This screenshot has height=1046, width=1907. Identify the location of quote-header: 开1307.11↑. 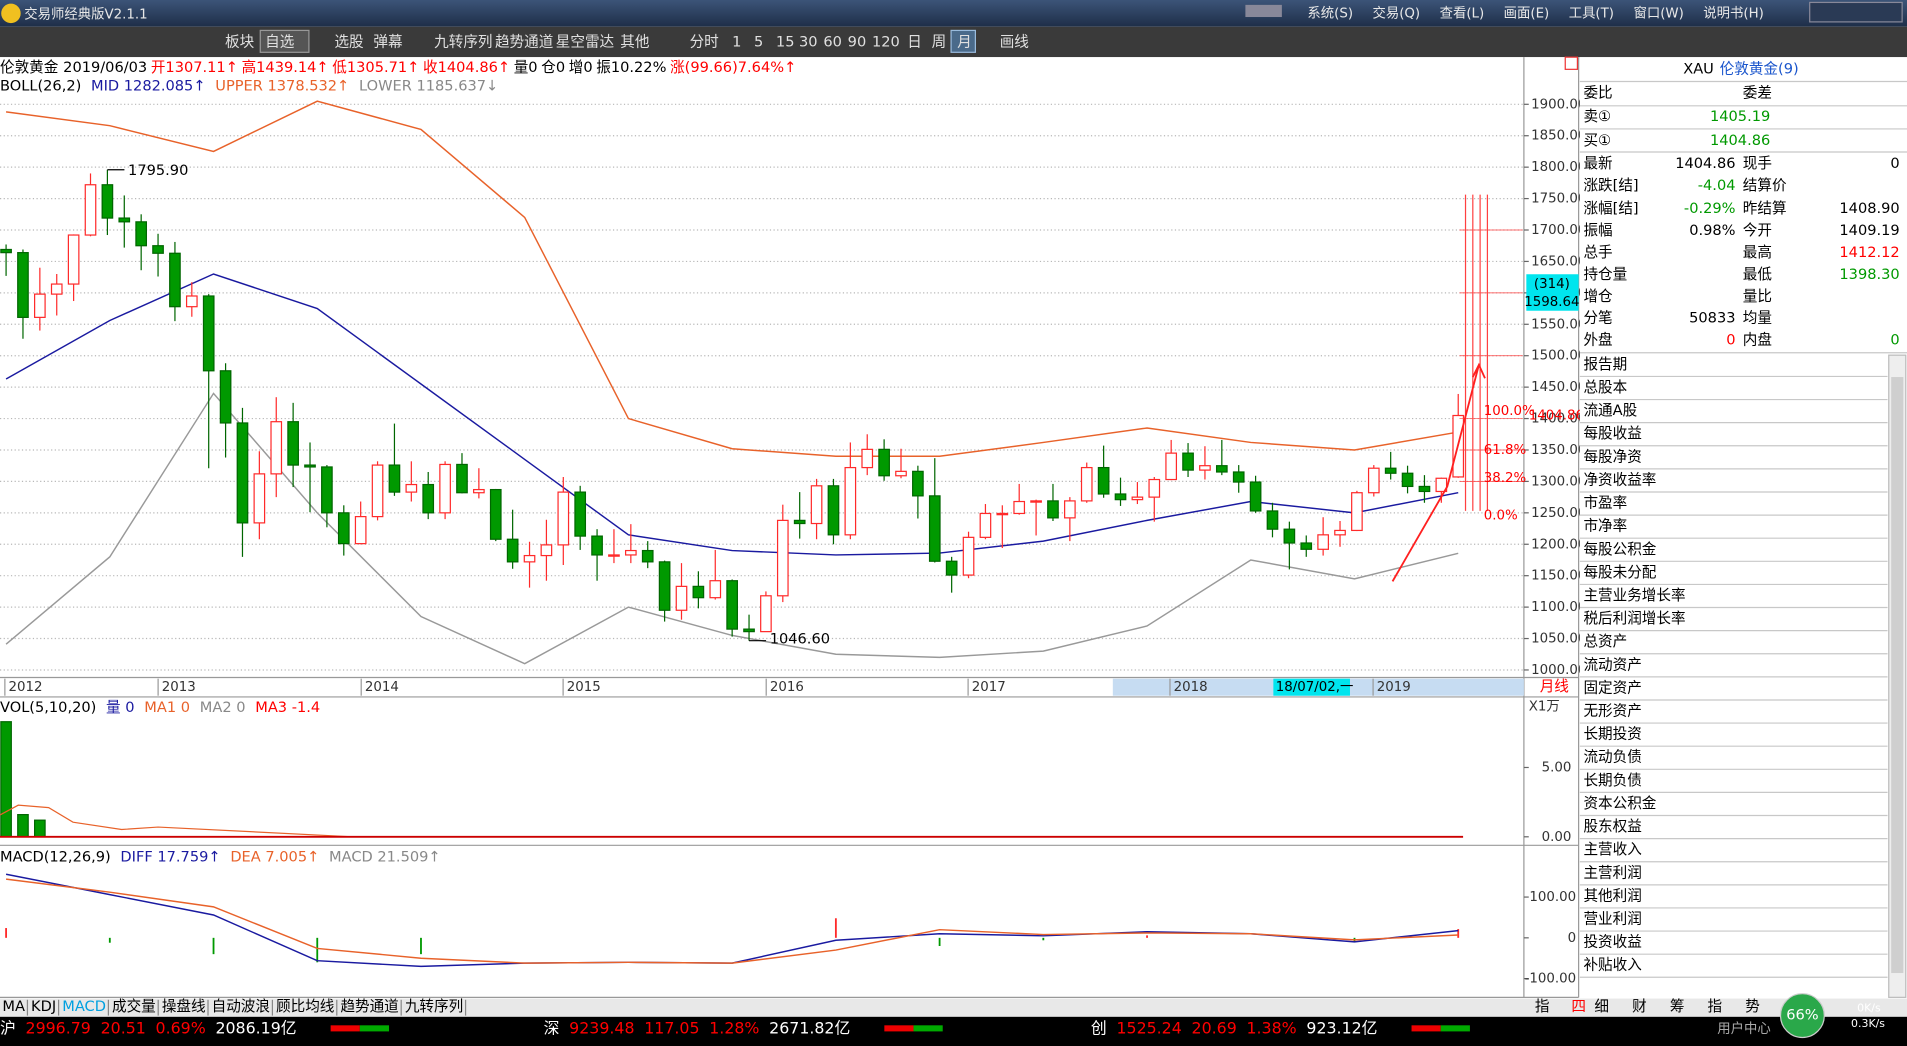
(194, 67).